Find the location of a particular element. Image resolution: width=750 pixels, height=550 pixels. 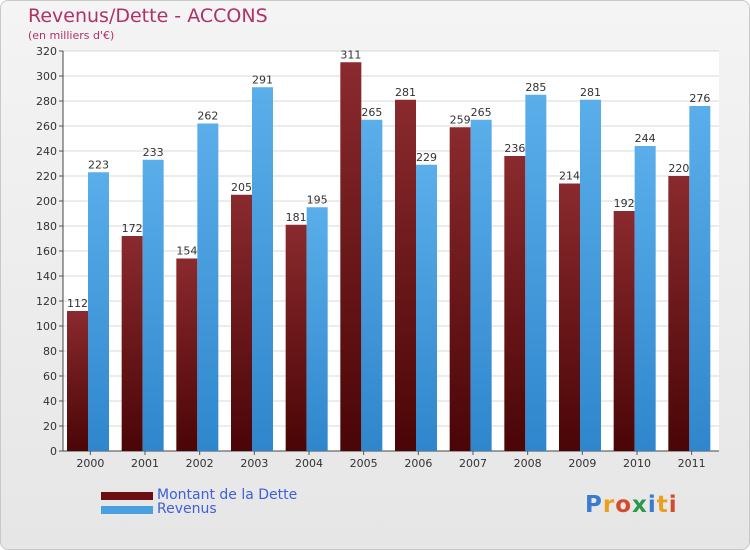

x-tick-label: 2011 is located at coordinates (692, 463).